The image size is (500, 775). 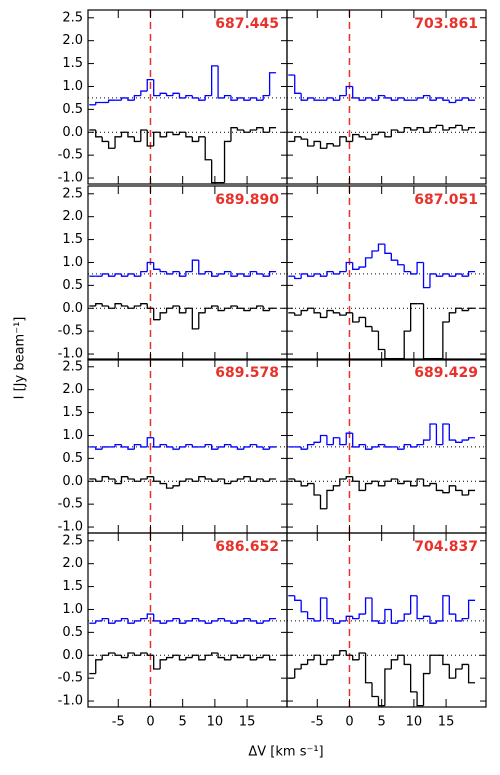 What do you see at coordinates (247, 722) in the screenshot?
I see `x-tick-label: 15` at bounding box center [247, 722].